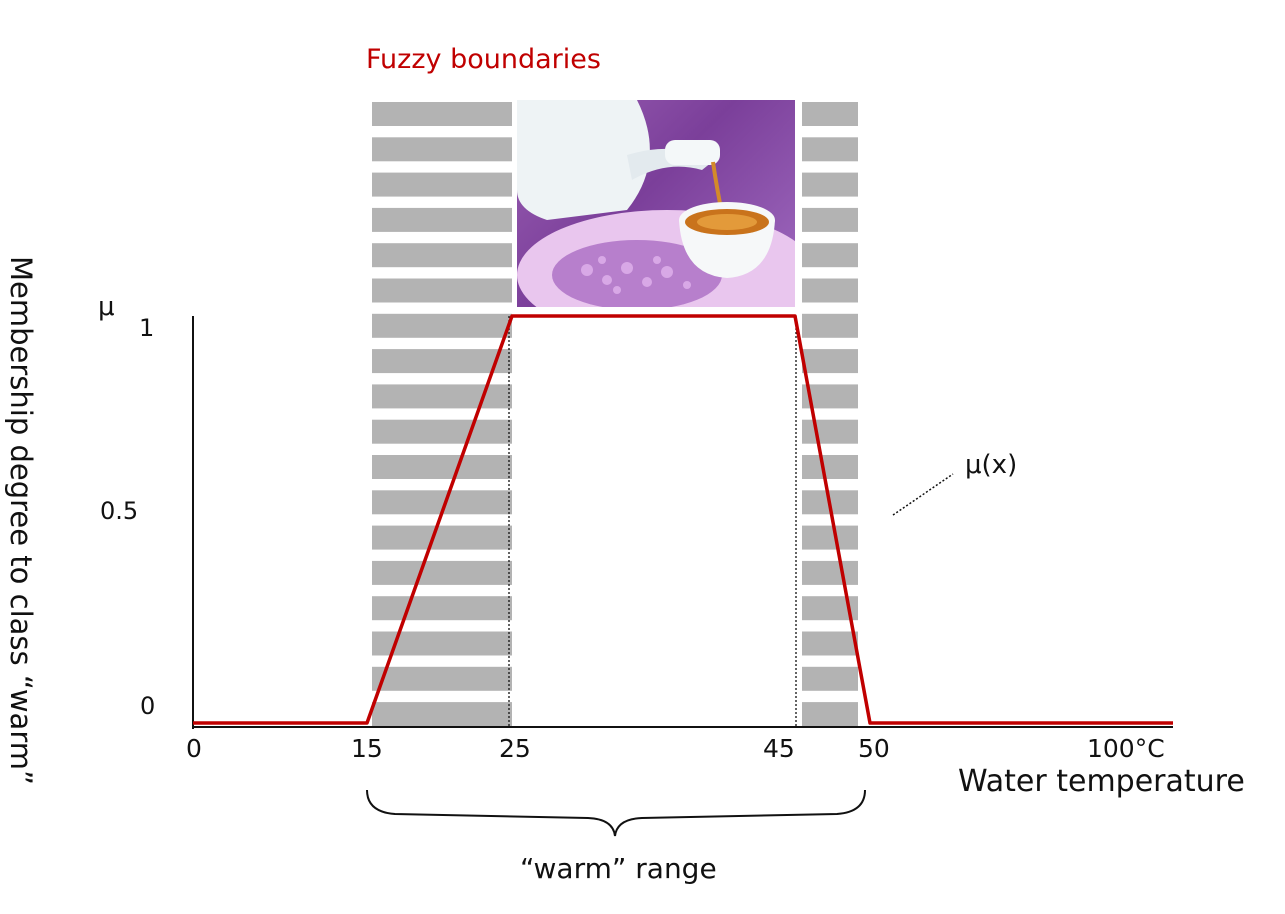  I want to click on y-axis-title: Membership degree to class “warm”, so click(21, 521).